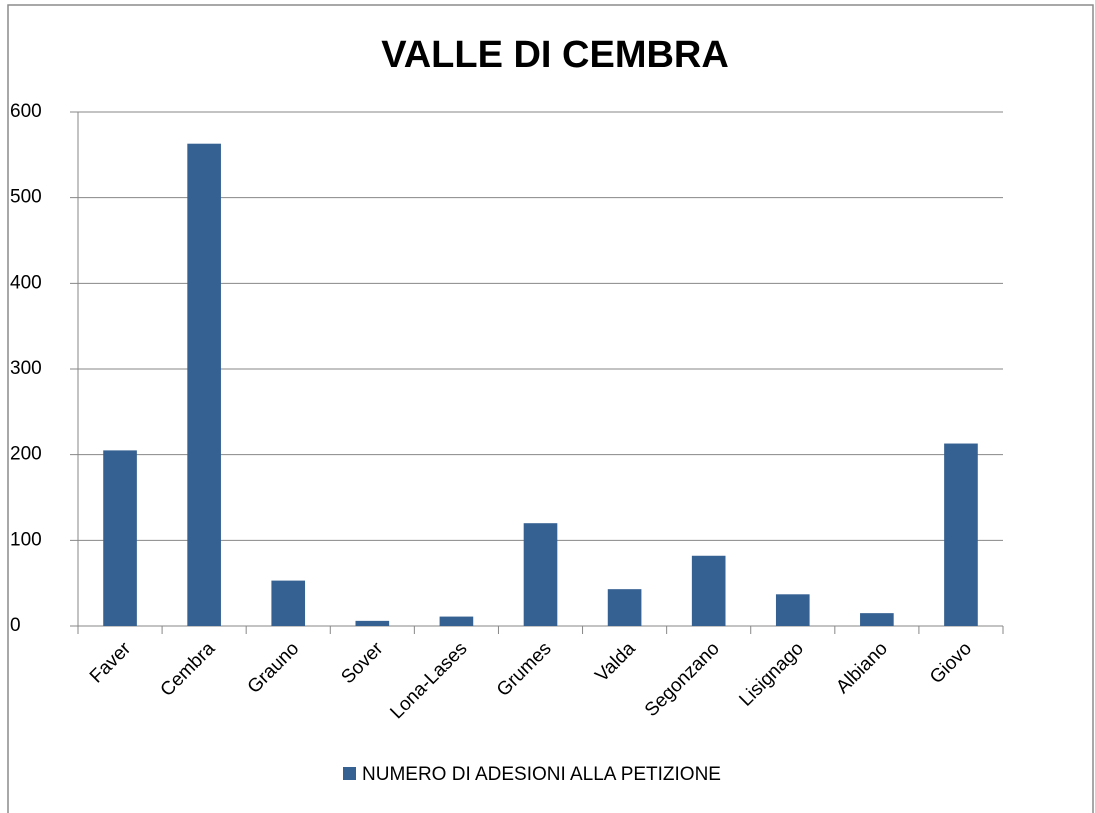 Image resolution: width=1095 pixels, height=813 pixels. What do you see at coordinates (524, 669) in the screenshot?
I see `x-tick-label: Grumes` at bounding box center [524, 669].